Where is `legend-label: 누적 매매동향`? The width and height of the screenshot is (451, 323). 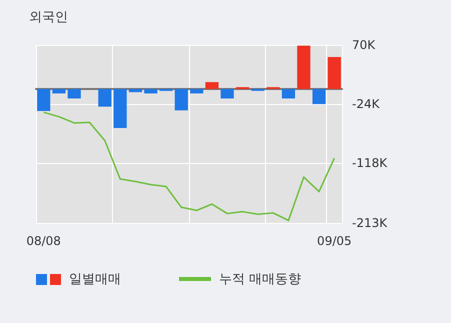 legend-label: 누적 매매동향 is located at coordinates (260, 279).